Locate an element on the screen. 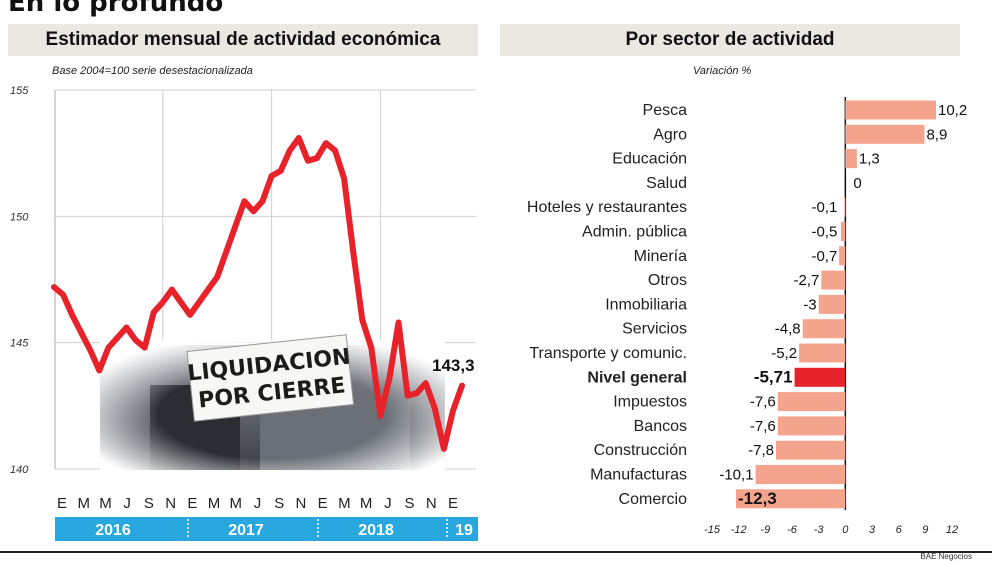 This screenshot has width=992, height=561. sign-board is located at coordinates (270, 378).